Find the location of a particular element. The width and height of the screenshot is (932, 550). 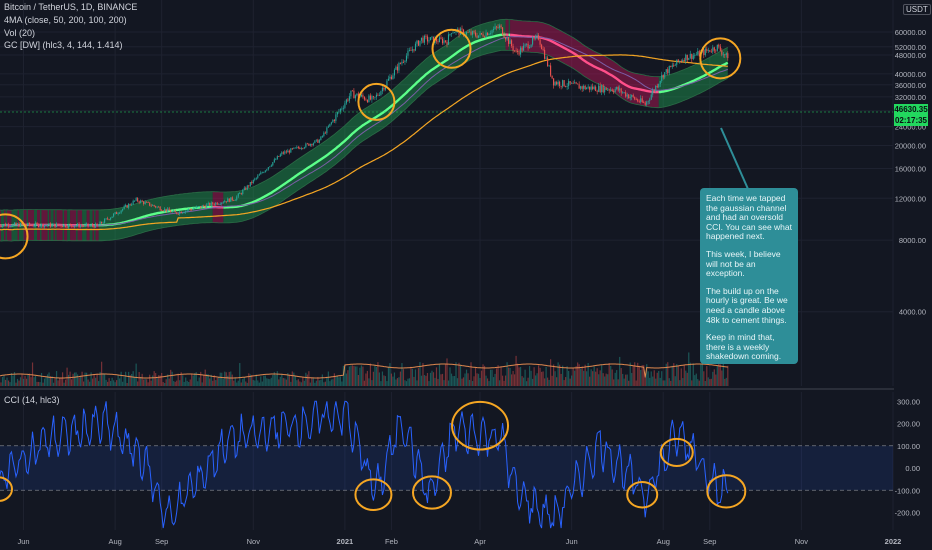

currency-button: USDT is located at coordinates (917, 9).